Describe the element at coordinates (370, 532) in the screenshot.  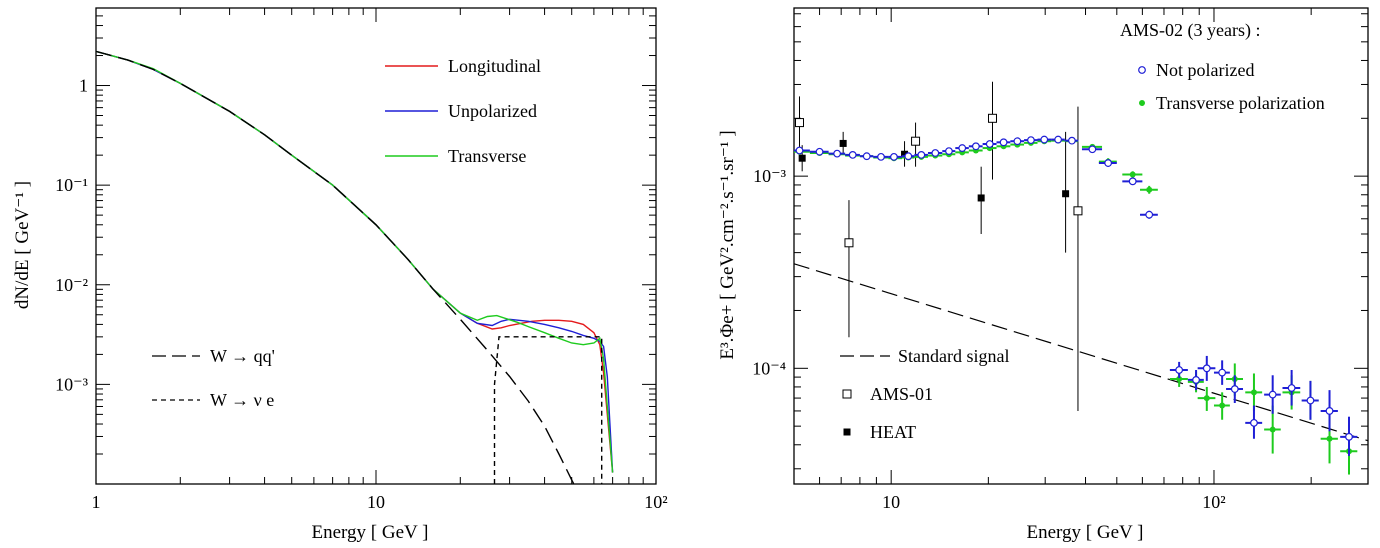
I see `left-x-axis-title: Energy [ GeV ]` at that location.